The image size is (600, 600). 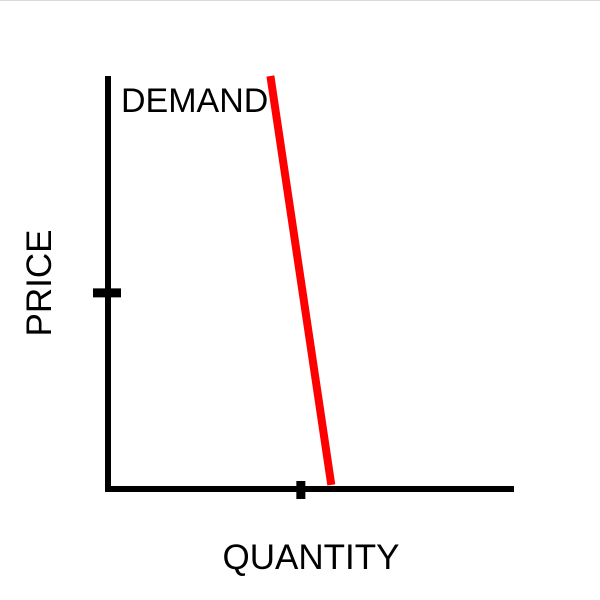 I want to click on y-axis-label: PRICE, so click(x=39, y=283).